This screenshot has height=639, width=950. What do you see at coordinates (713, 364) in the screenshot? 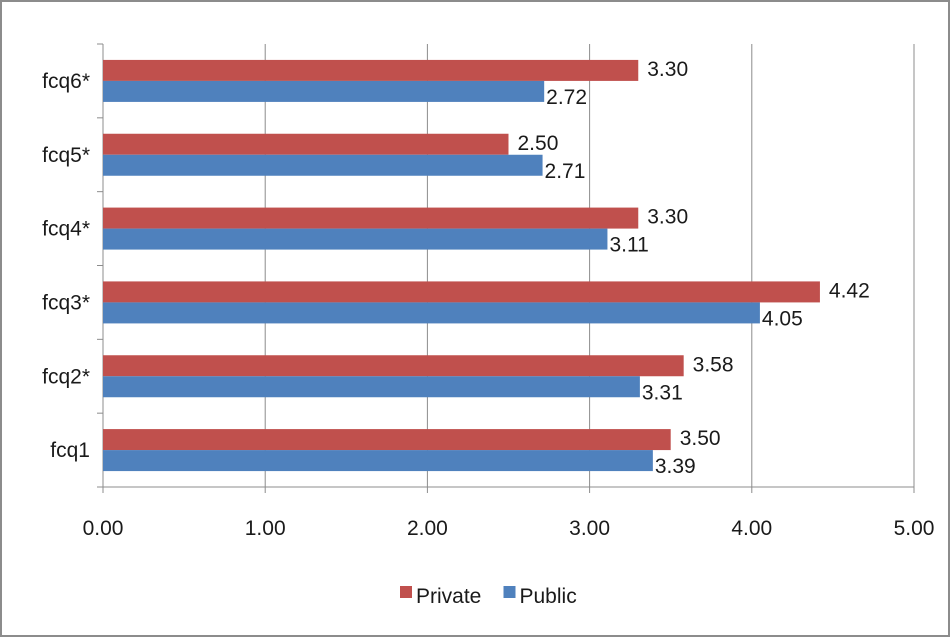
I see `data-label-private: 3.58` at bounding box center [713, 364].